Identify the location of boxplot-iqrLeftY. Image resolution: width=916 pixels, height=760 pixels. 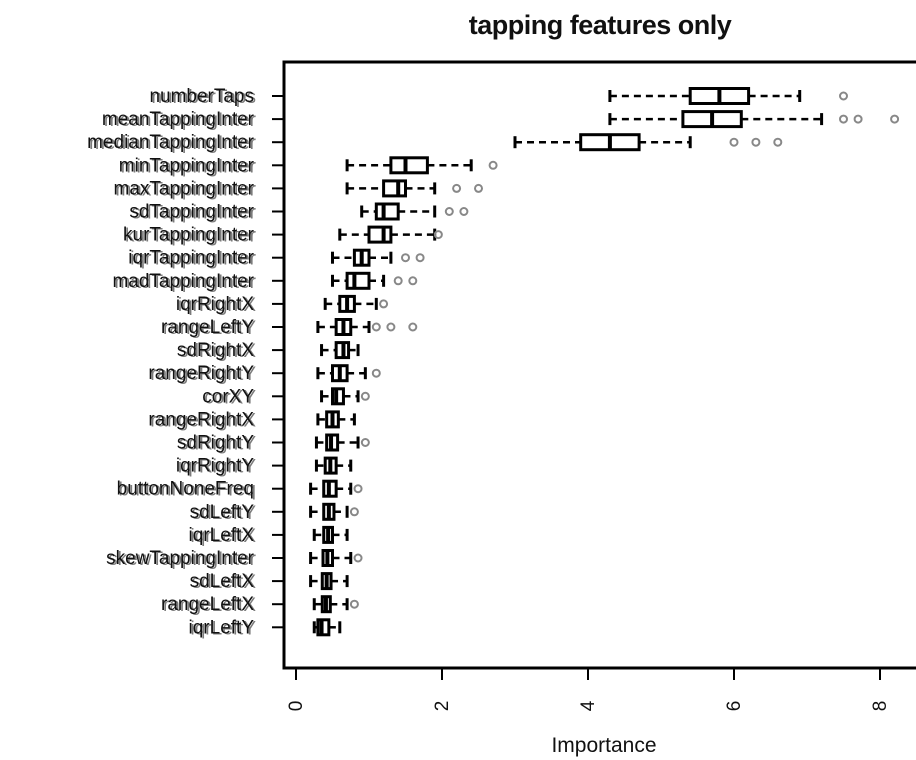
(327, 627).